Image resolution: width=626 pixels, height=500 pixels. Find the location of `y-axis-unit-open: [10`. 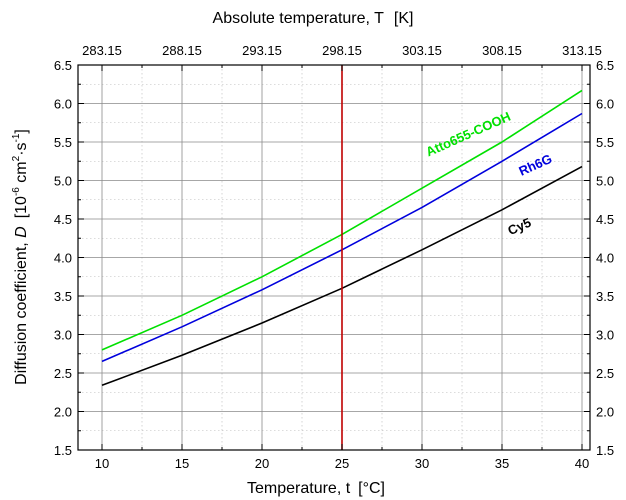

y-axis-unit-open: [10 is located at coordinates (21, 207).